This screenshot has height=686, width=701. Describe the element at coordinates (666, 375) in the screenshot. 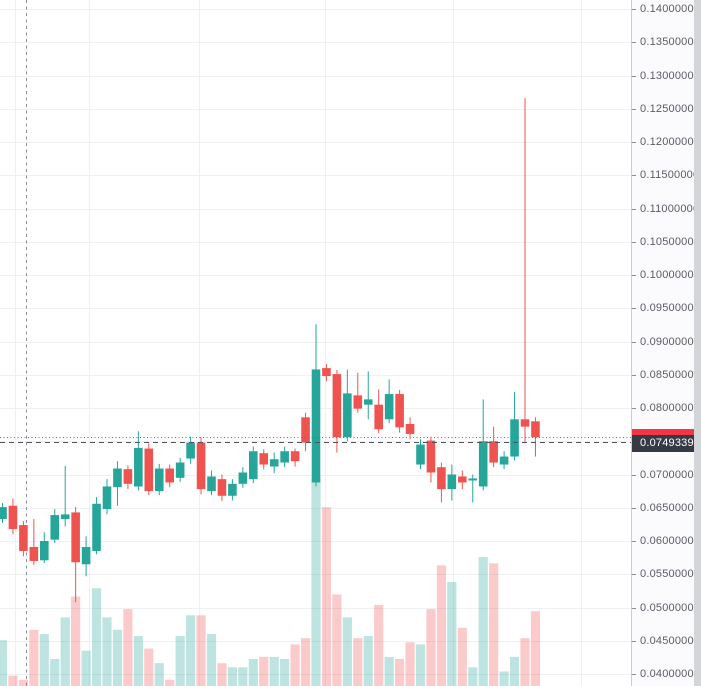

I see `price-tick-label: 0.08500000` at that location.